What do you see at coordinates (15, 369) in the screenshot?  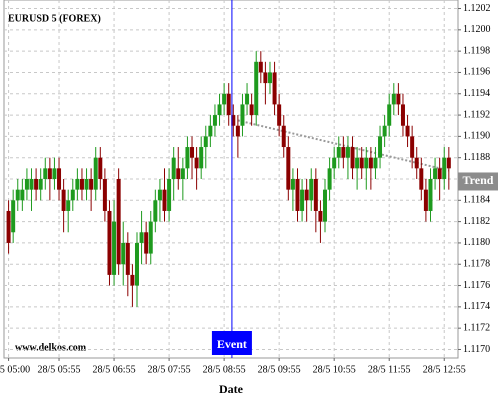 I see `x-tick-label: 28/5 05:00` at bounding box center [15, 369].